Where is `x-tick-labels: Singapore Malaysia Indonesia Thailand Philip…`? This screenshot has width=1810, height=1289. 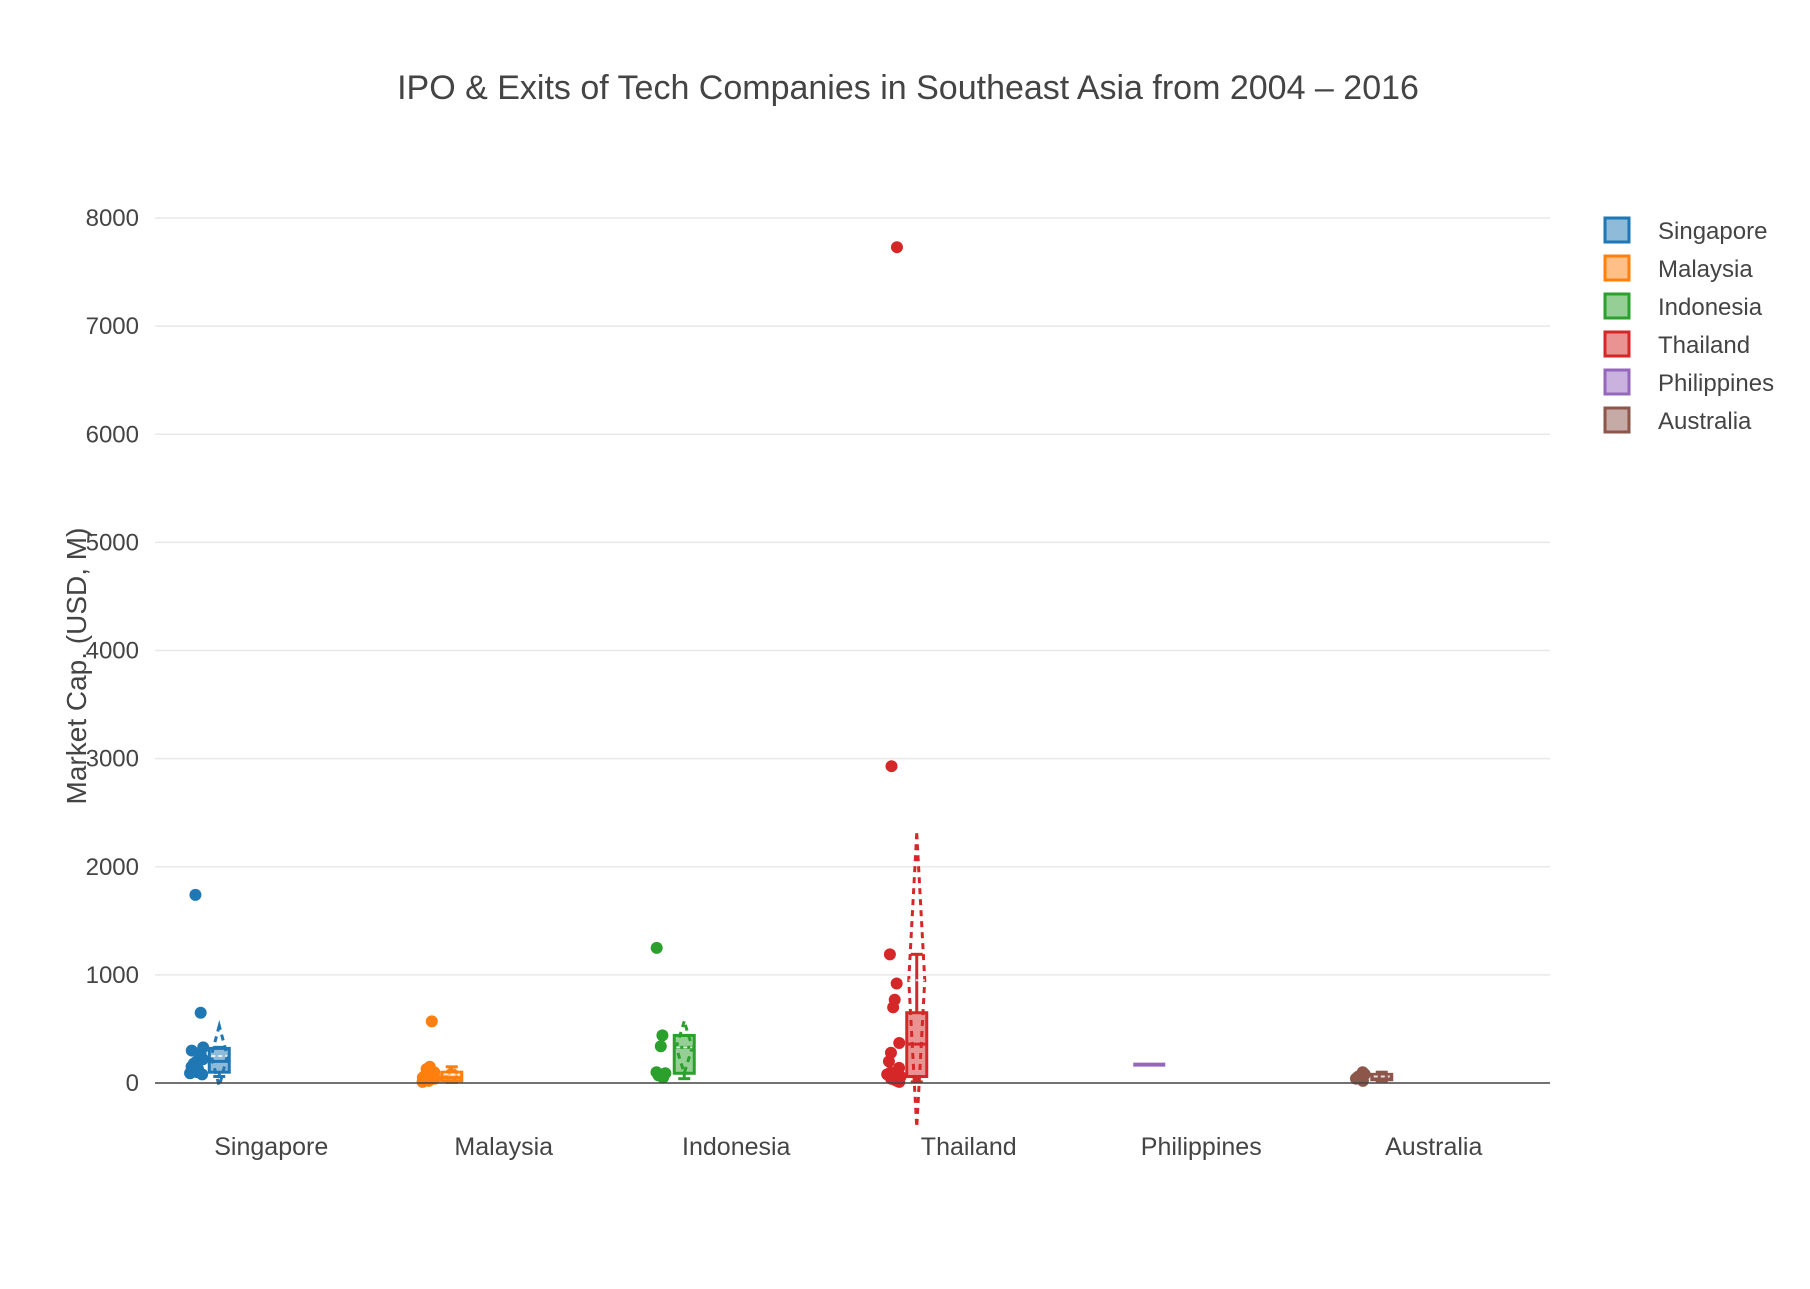
x-tick-labels: Singapore Malaysia Indonesia Thailand Philip… is located at coordinates (848, 1147).